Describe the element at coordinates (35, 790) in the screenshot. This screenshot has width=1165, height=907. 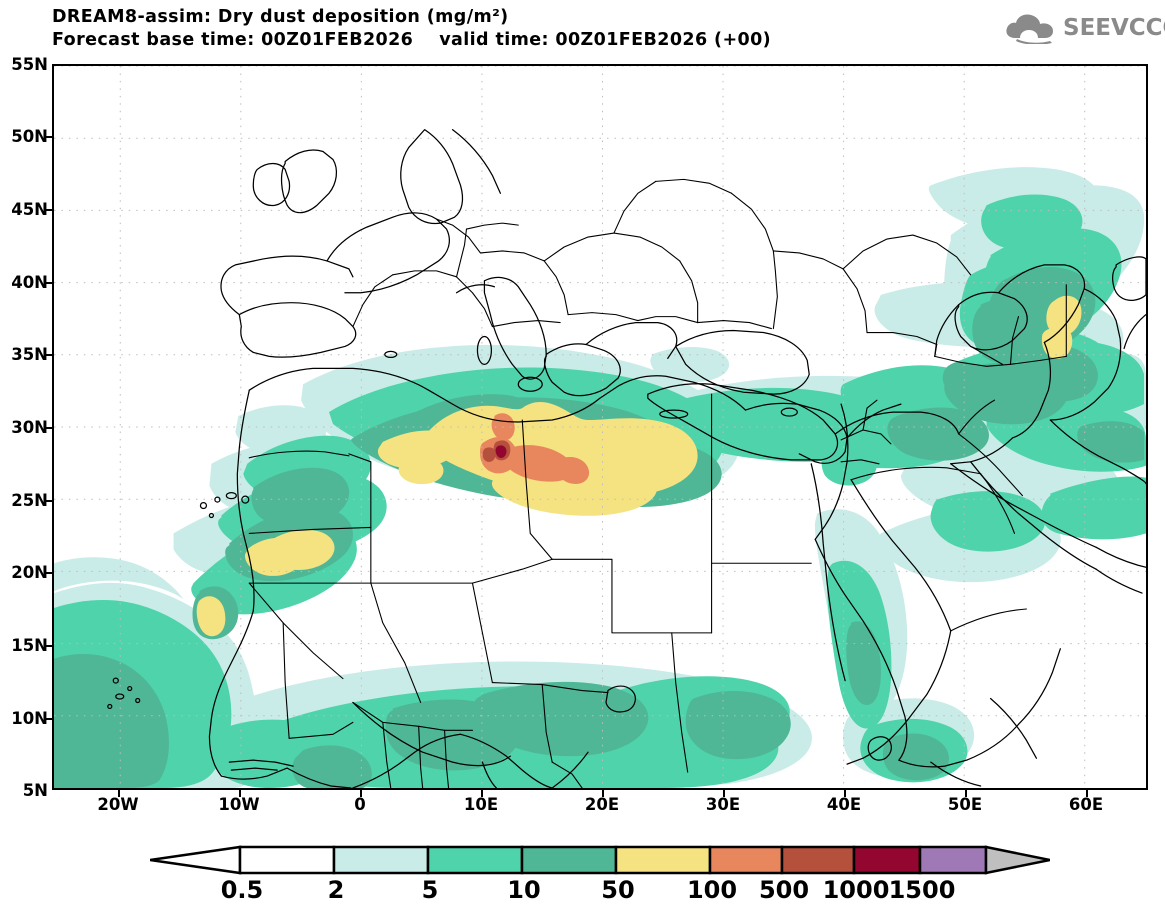
I see `y-tick-label: 5N` at that location.